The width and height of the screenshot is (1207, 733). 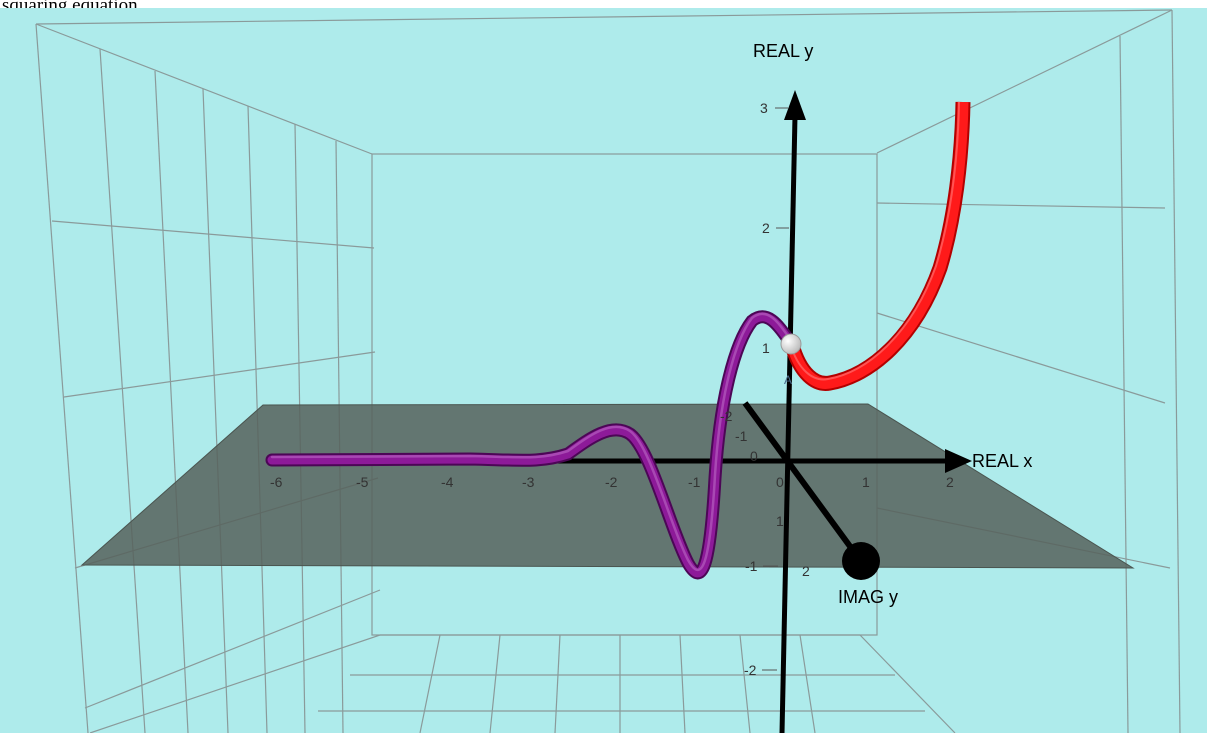 What do you see at coordinates (70, 4) in the screenshot?
I see `page-caption: squaring equation` at bounding box center [70, 4].